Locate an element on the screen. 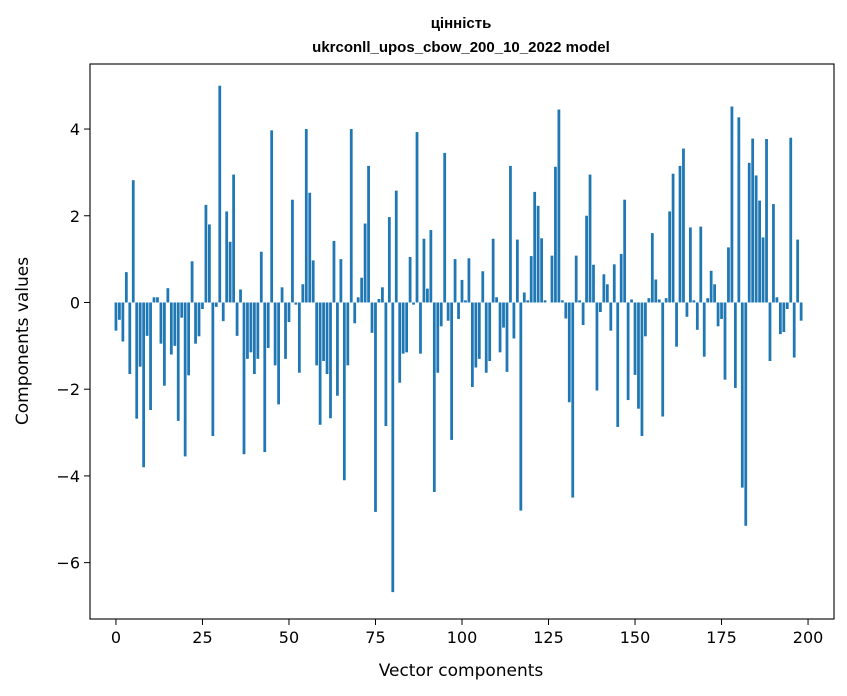  x-tick-label: 175 is located at coordinates (721, 637).